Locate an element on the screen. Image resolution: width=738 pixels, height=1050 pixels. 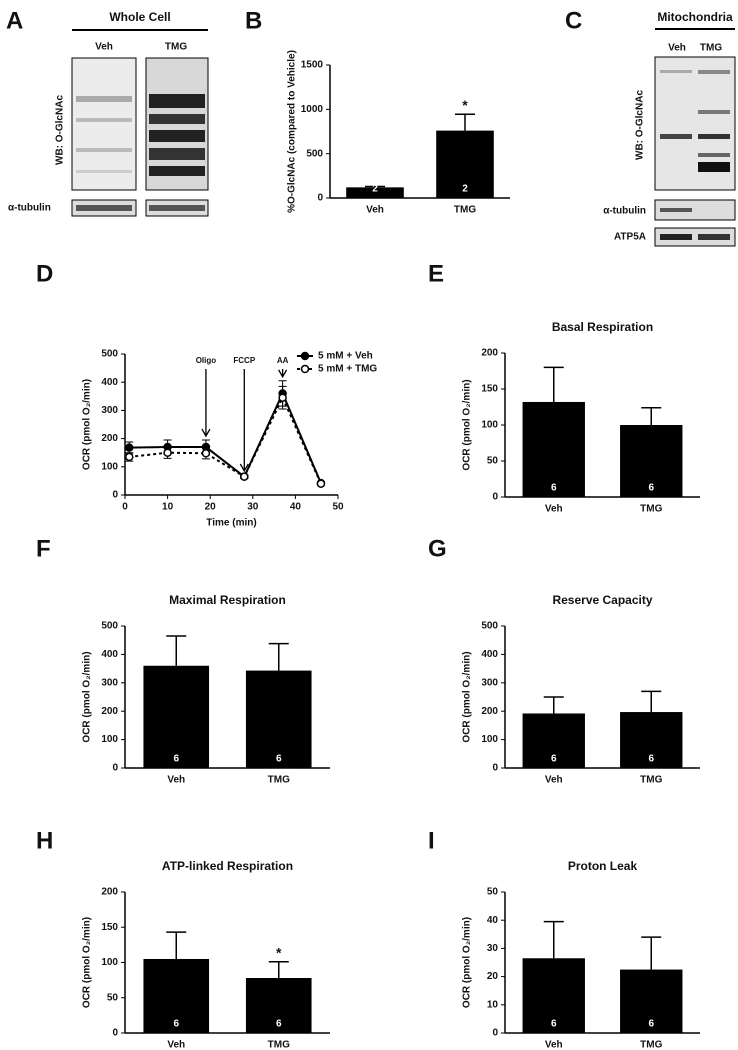
row-label: α-tubulin is located at coordinates (29, 208).